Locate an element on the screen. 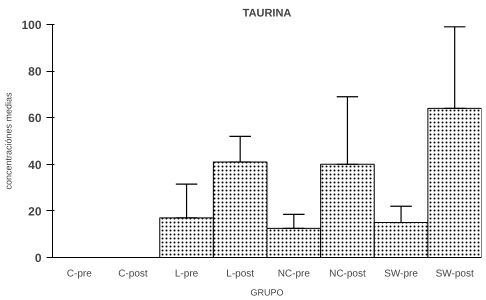 The height and width of the screenshot is (300, 486). y-axis-title: concentraciónes medias is located at coordinates (8, 141).